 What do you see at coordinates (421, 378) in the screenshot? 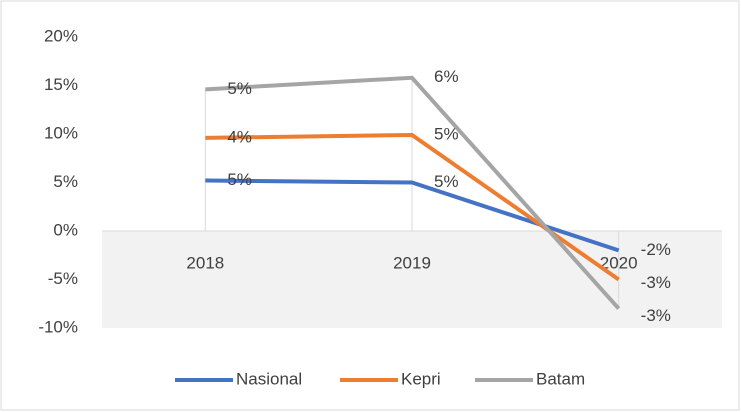
I see `legend-label: Kepri` at bounding box center [421, 378].